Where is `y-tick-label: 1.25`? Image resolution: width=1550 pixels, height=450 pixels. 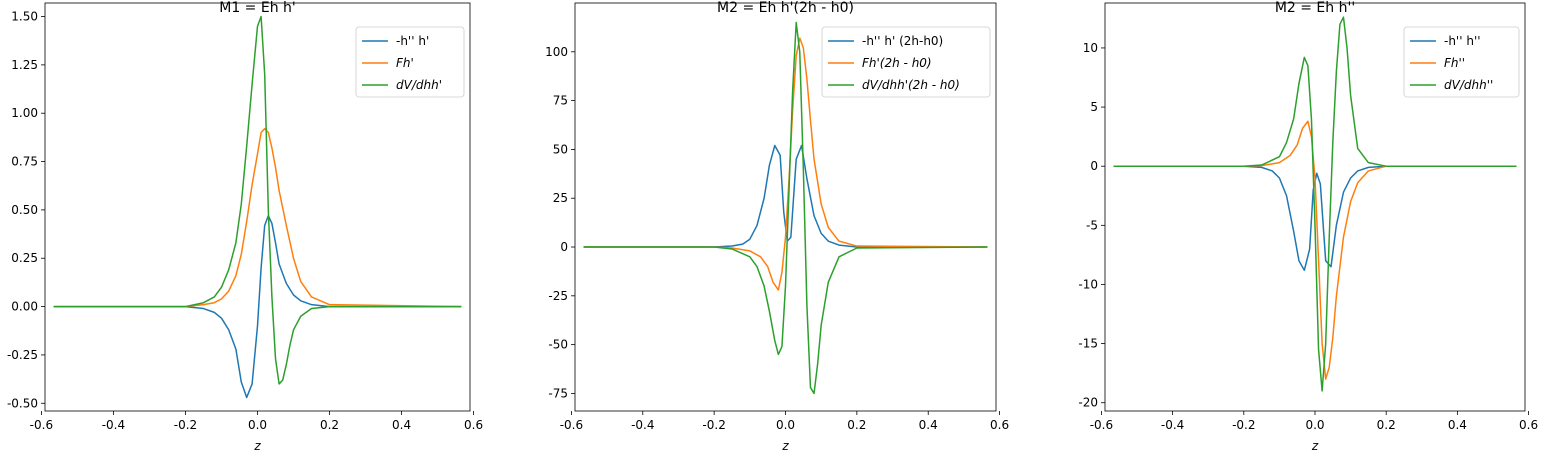 y-tick-label: 1.25 is located at coordinates (24, 65).